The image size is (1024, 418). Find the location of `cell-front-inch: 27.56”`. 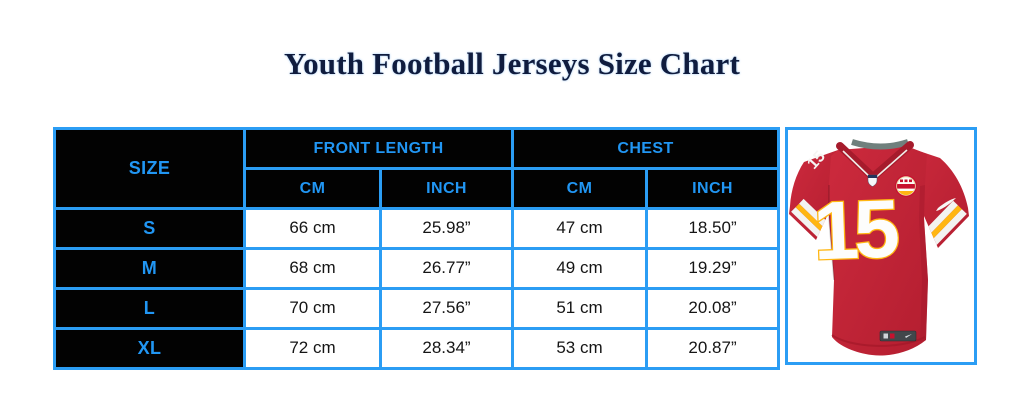

cell-front-inch: 27.56” is located at coordinates (446, 308).